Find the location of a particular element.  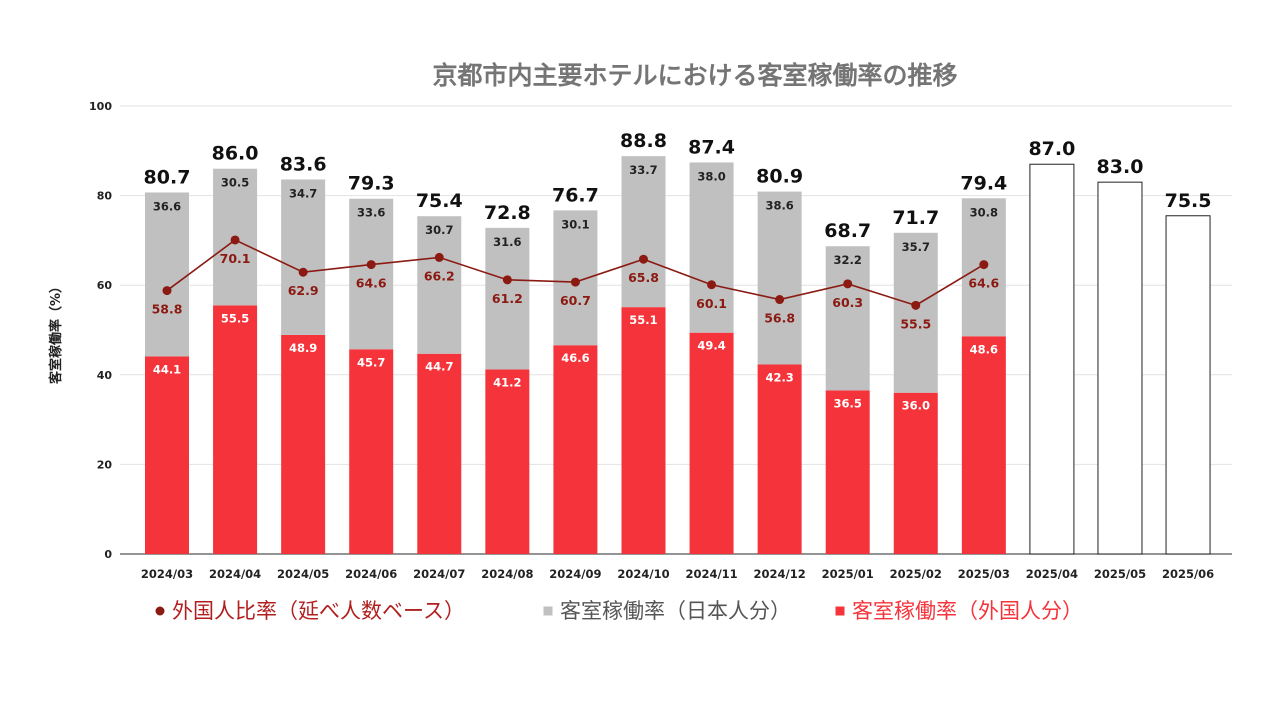

y-axis-ticks: 0 20 40 60 80 100 is located at coordinates (100, 330).